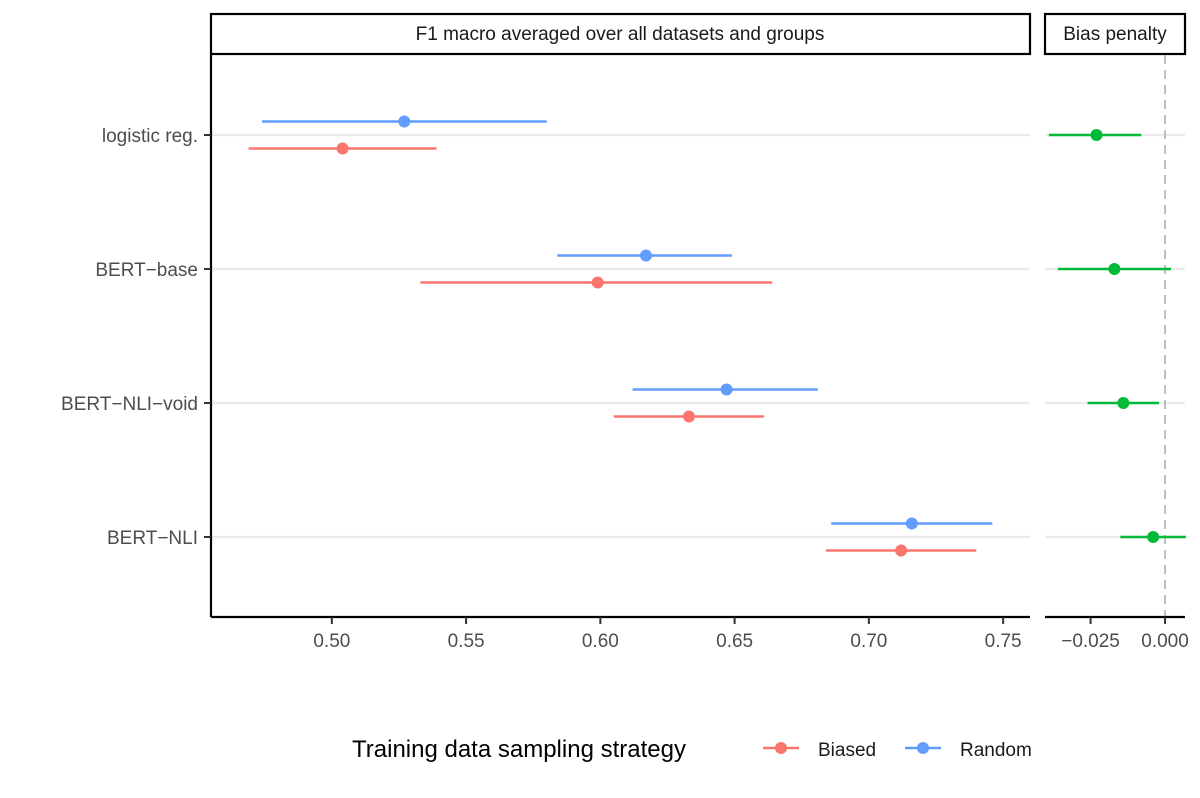 This screenshot has width=1200, height=798. I want to click on right-x-tick-label-0: −0.025, so click(1090, 641).